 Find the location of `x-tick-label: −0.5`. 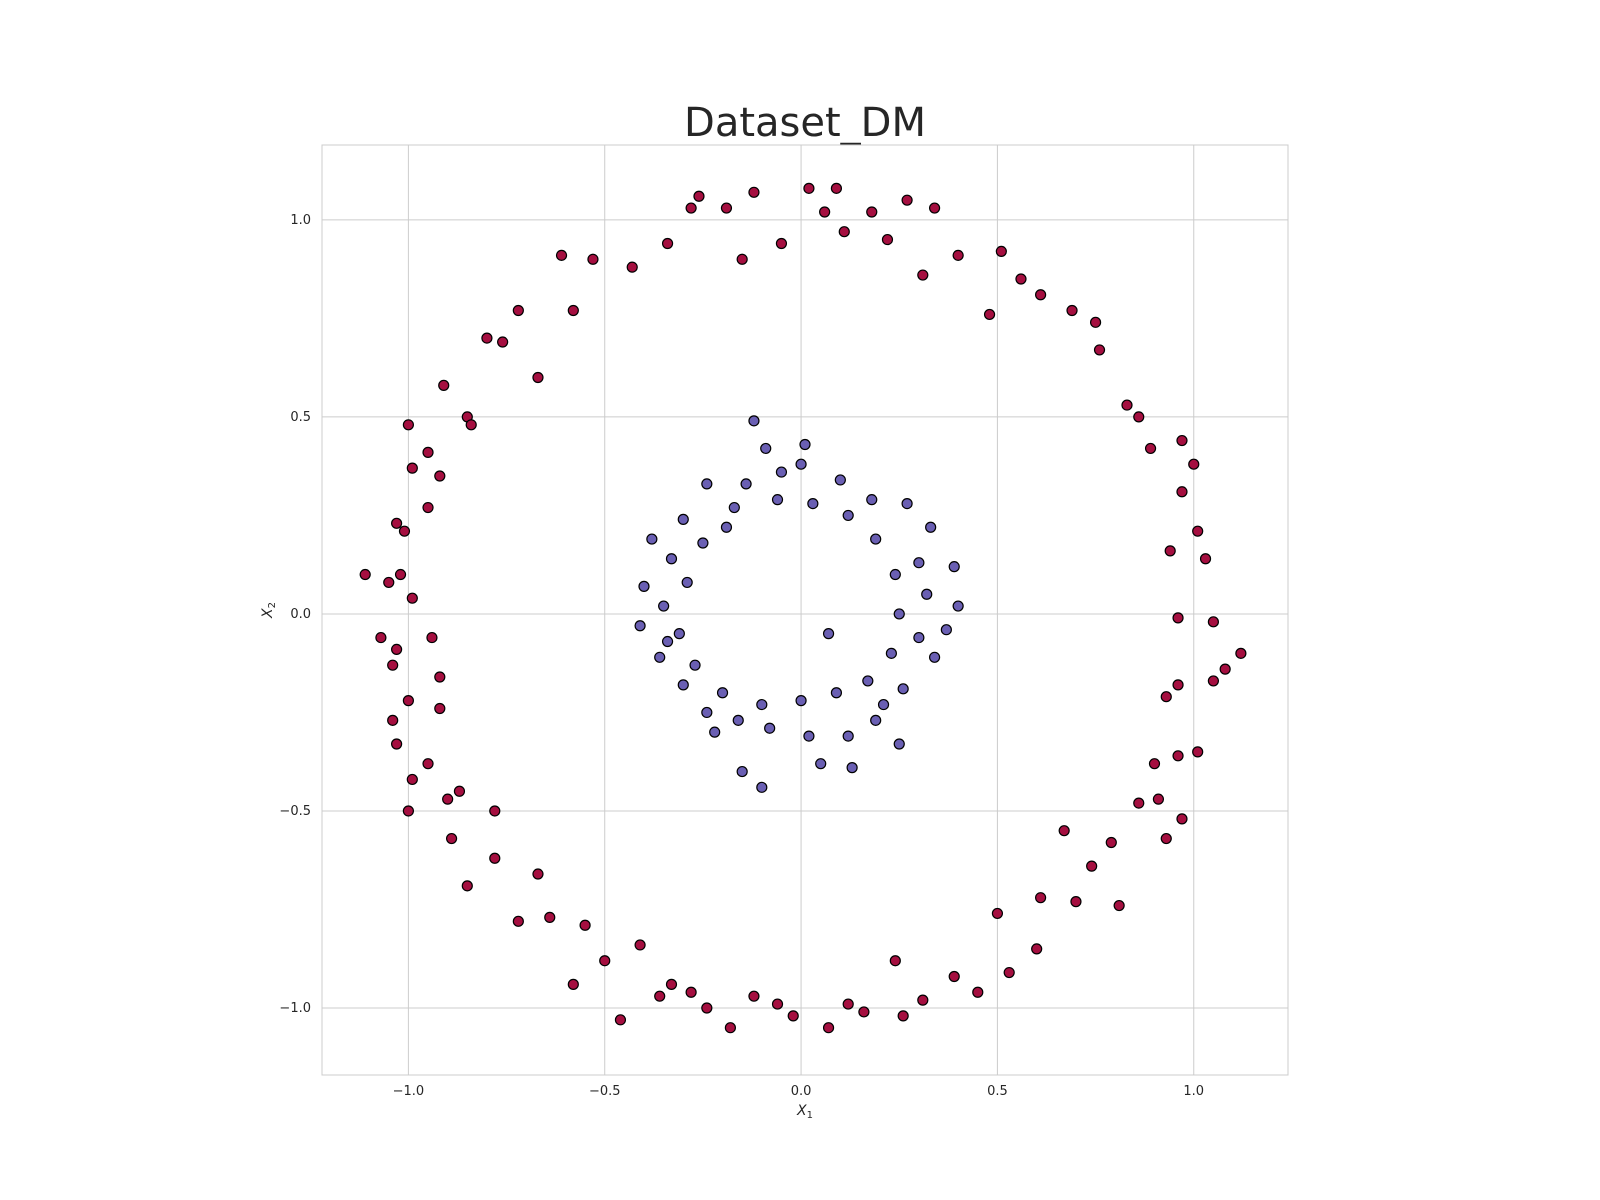

x-tick-label: −0.5 is located at coordinates (605, 1091).